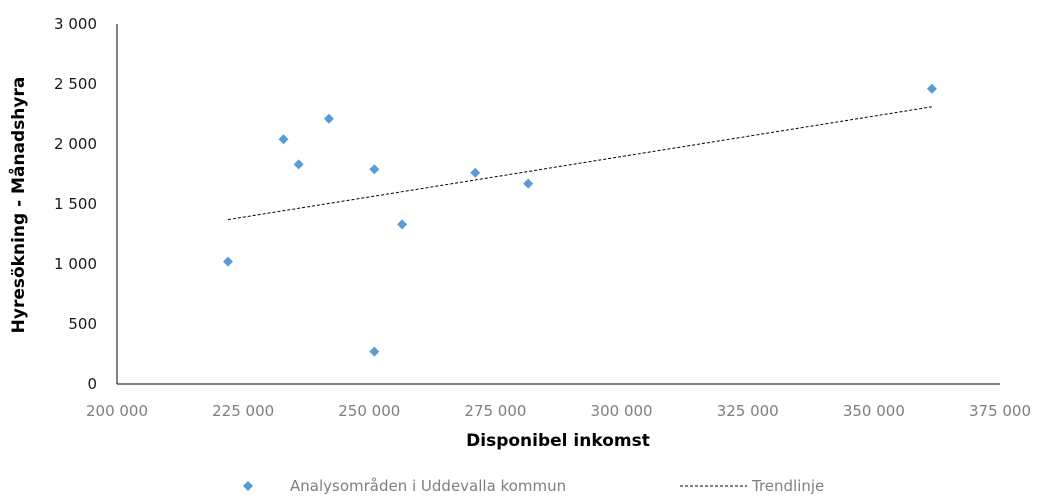 This screenshot has height=503, width=1041. I want to click on x-tick-label: 325 000, so click(748, 411).